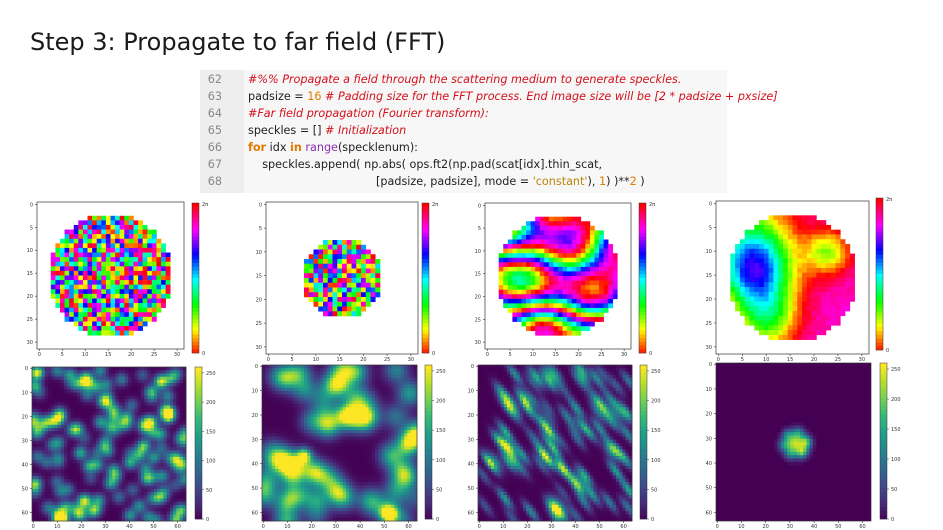 The height and width of the screenshot is (530, 943). What do you see at coordinates (62, 355) in the screenshot?
I see `x-tick-label: 5` at bounding box center [62, 355].